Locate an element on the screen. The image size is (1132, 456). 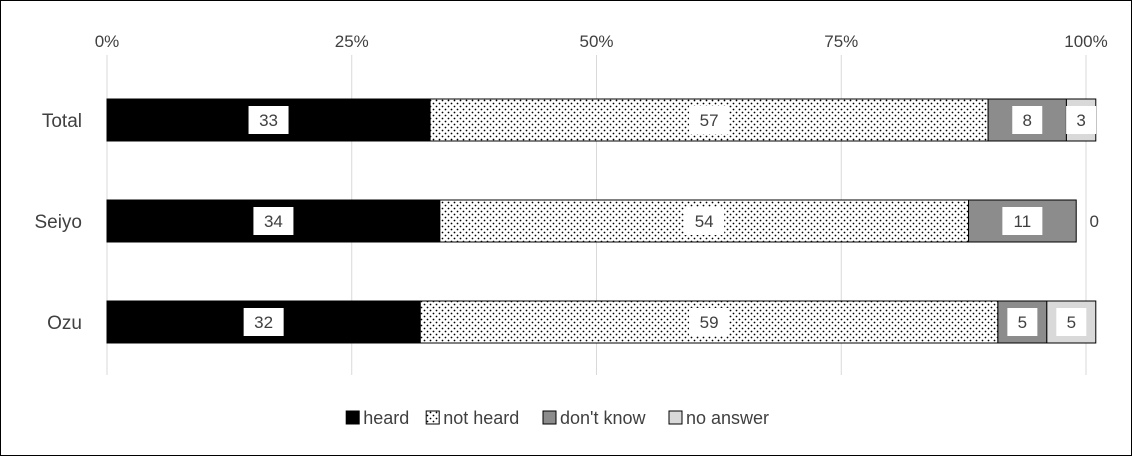
data-label: 57 is located at coordinates (709, 120).